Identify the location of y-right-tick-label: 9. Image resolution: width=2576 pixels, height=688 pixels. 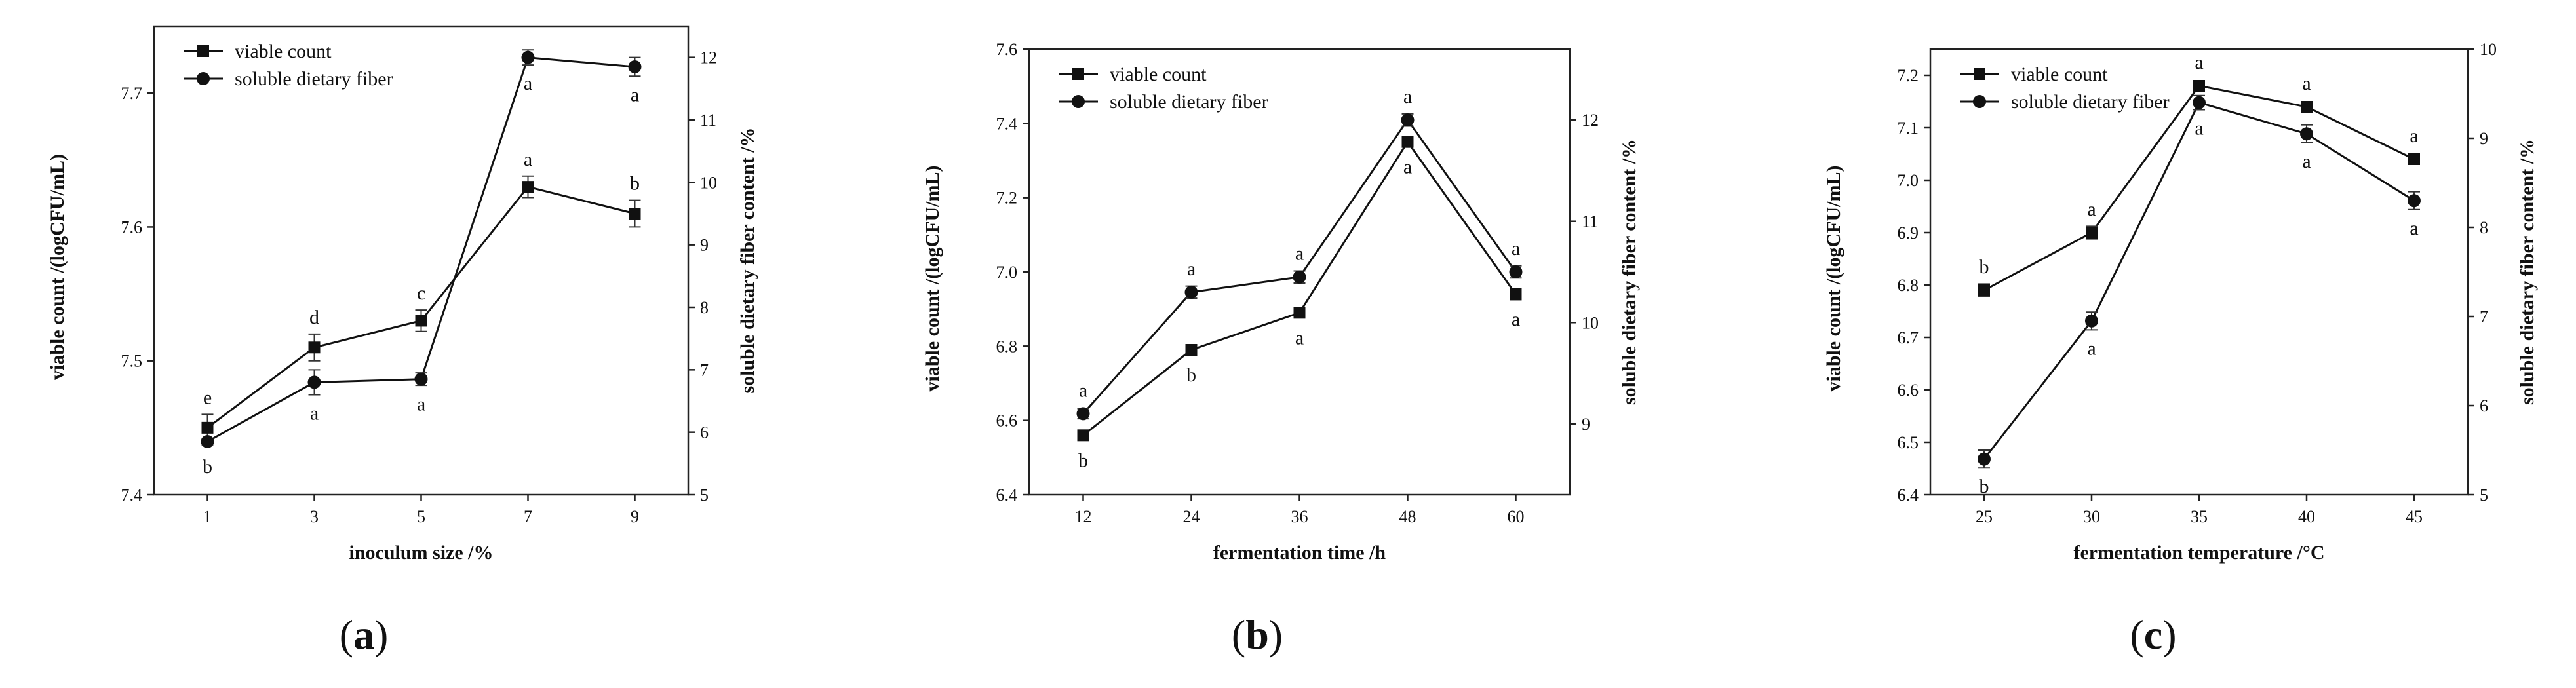
(1586, 425).